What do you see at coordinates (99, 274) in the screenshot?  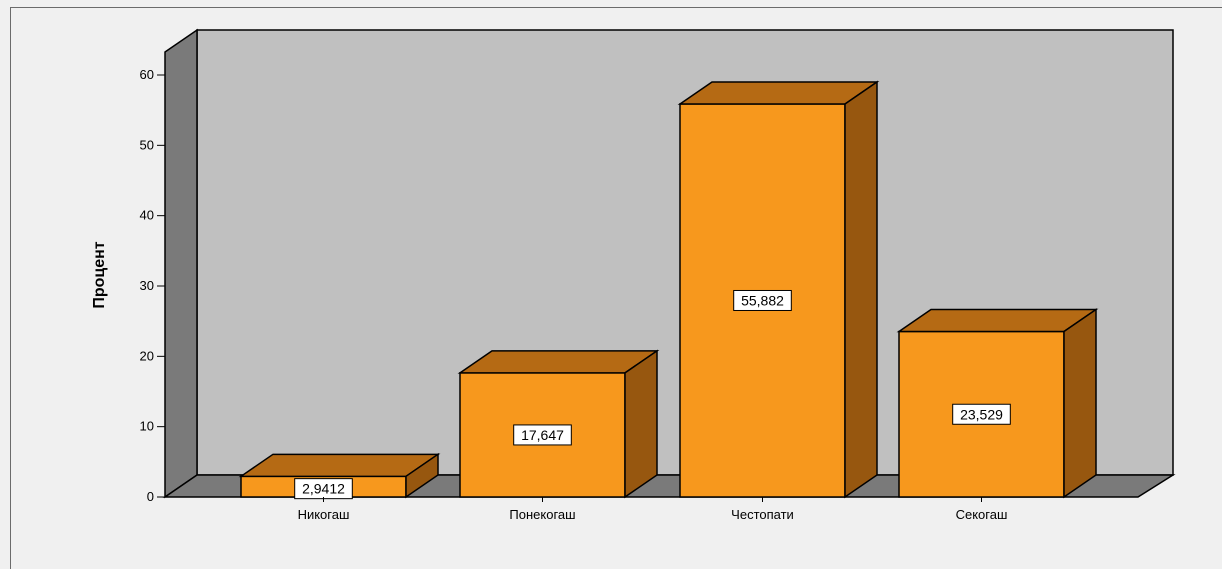 I see `y-axis-label: Процент` at bounding box center [99, 274].